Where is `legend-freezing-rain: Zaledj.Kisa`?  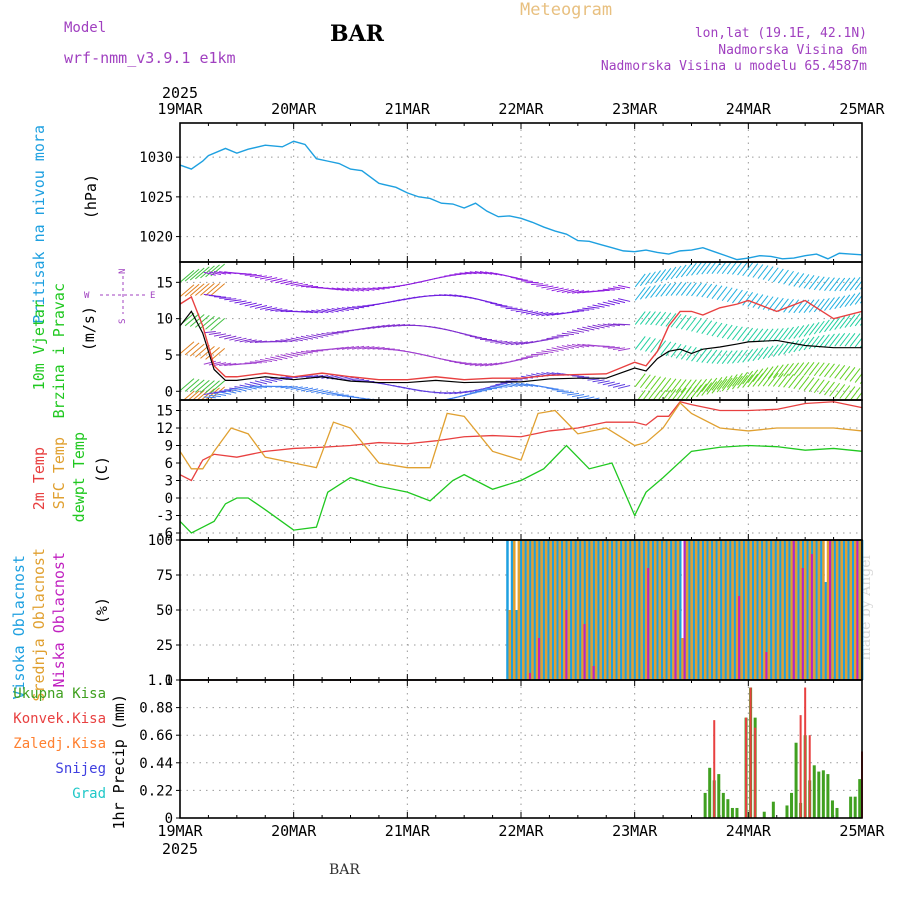
legend-freezing-rain: Zaledj.Kisa is located at coordinates (59, 744).